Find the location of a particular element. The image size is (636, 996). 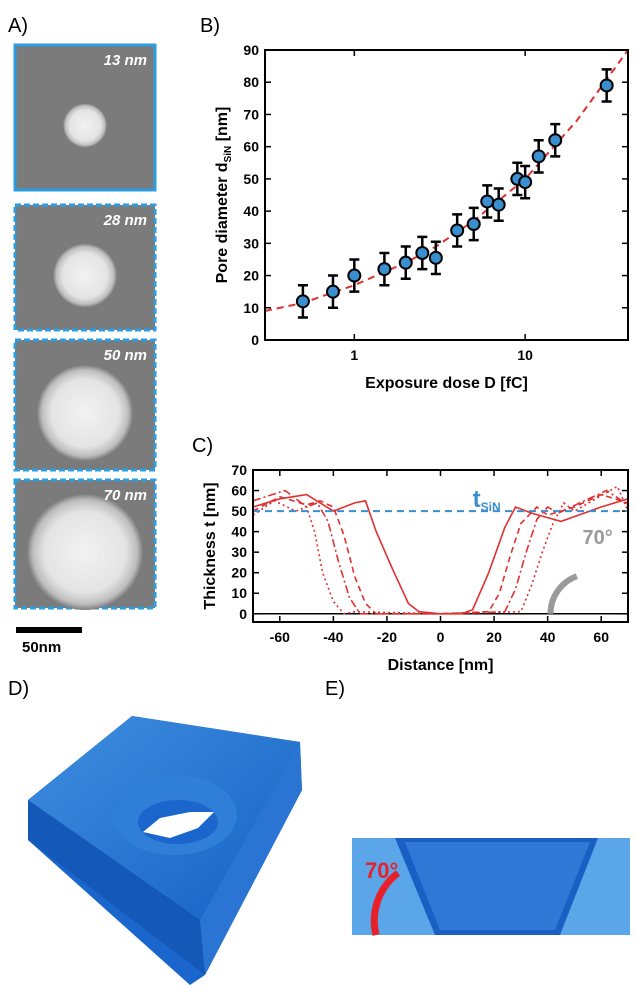

y-axis-title: Thickness t [nm] is located at coordinates (210, 545).